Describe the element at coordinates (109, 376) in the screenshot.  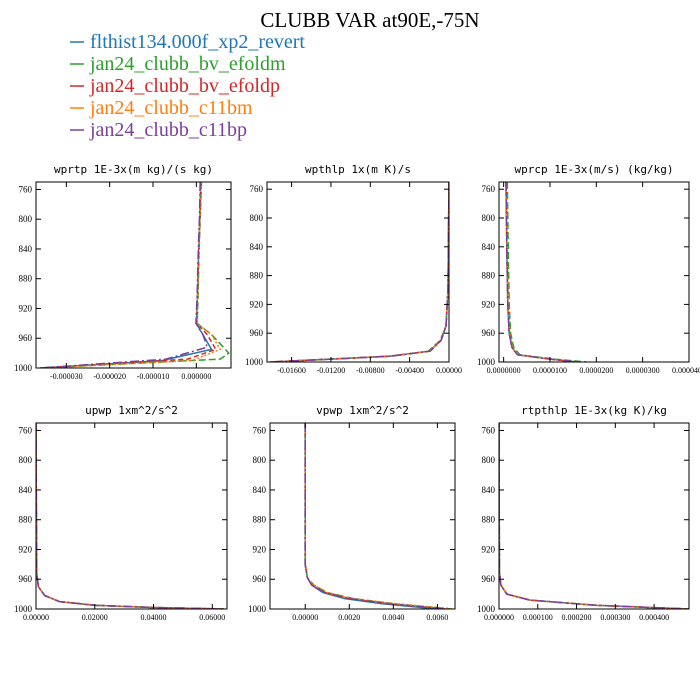
I see `x-tick-label: -0.000020` at that location.